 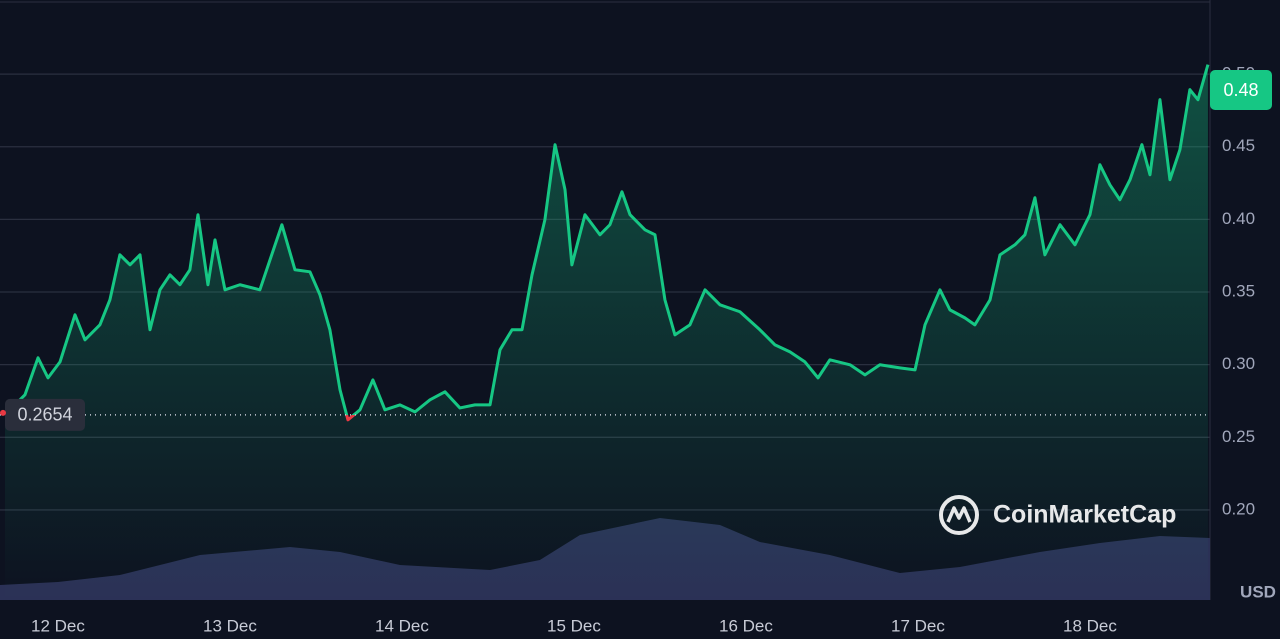 I want to click on x-tick-label: 16 Dec, so click(x=746, y=625).